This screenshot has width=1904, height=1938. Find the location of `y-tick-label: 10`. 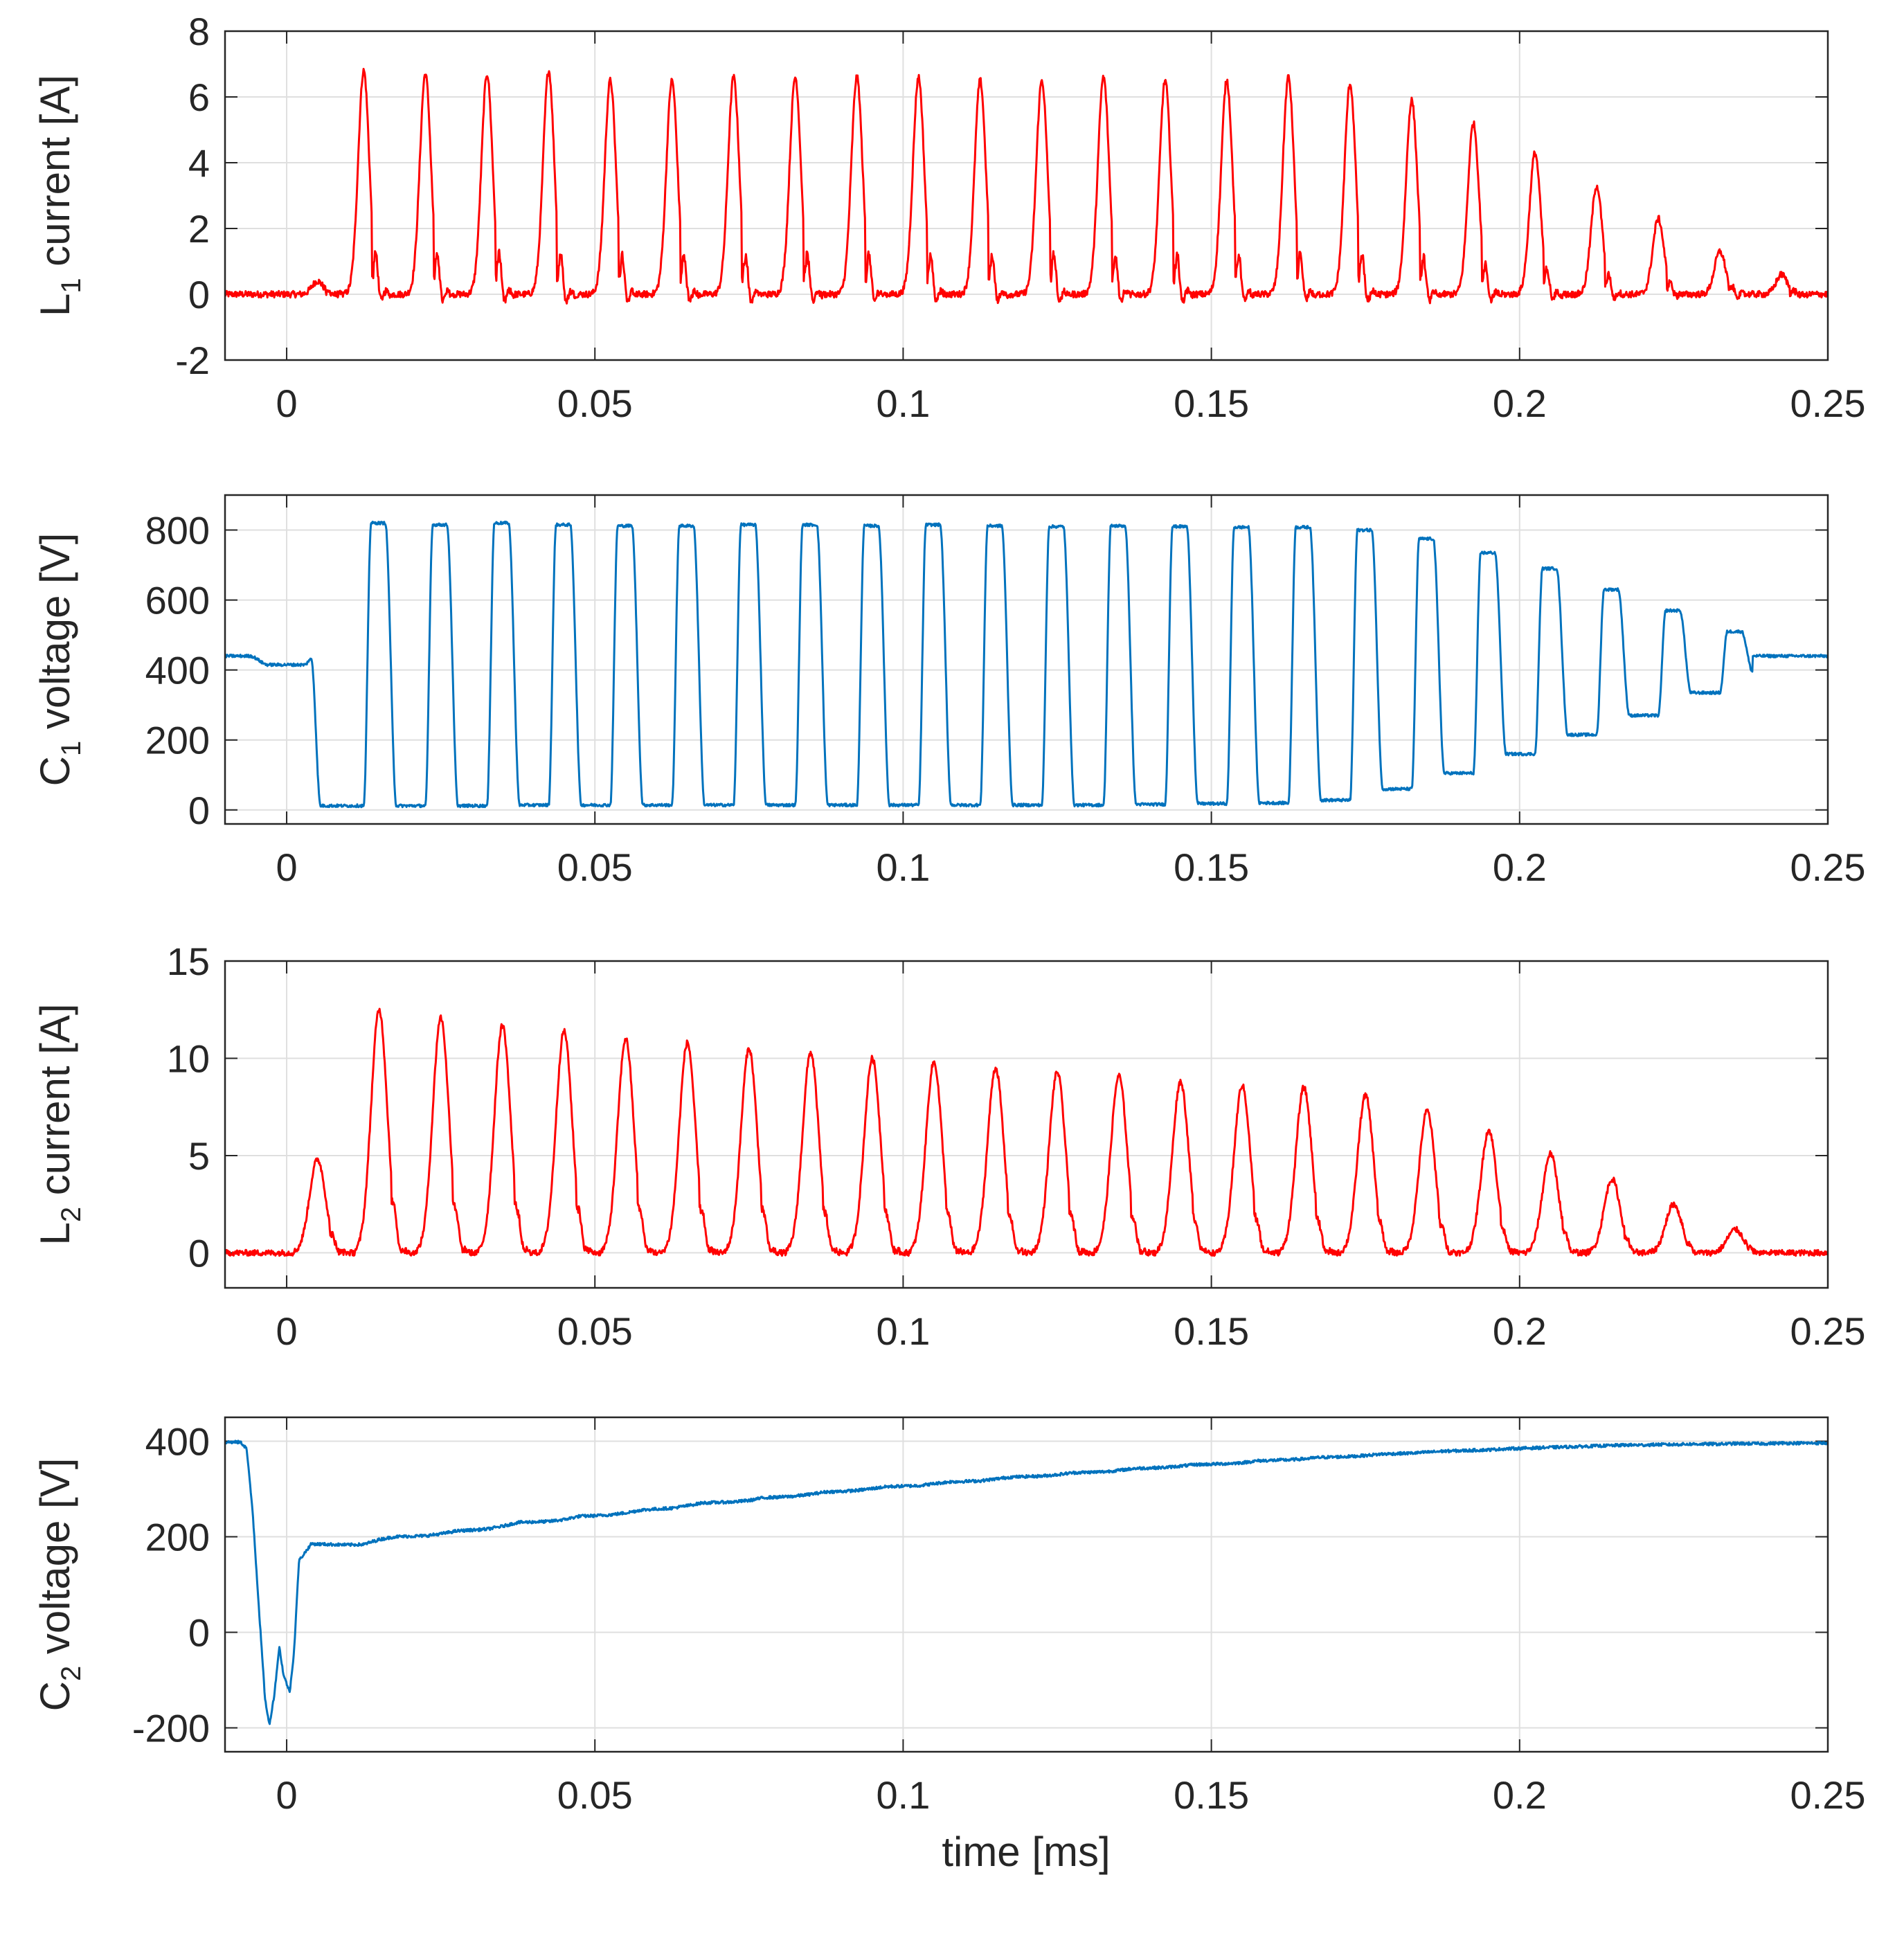

y-tick-label: 10 is located at coordinates (188, 1058).